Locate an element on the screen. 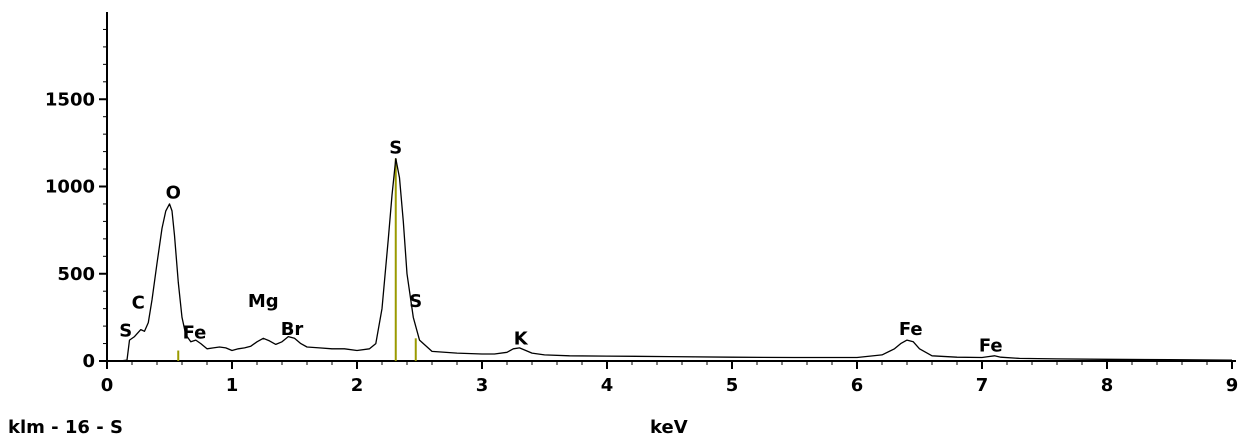 The image size is (1241, 443). x-tick-label: 4 is located at coordinates (607, 385).